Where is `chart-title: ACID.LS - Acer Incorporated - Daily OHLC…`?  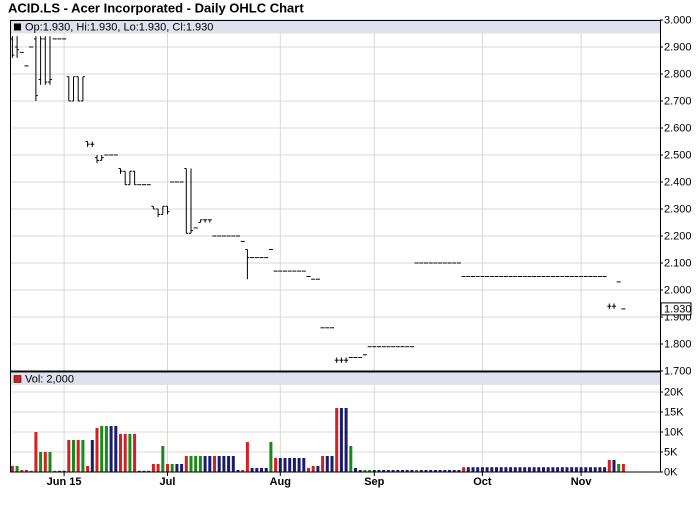
chart-title: ACID.LS - Acer Incorporated - Daily OHLC… is located at coordinates (156, 7).